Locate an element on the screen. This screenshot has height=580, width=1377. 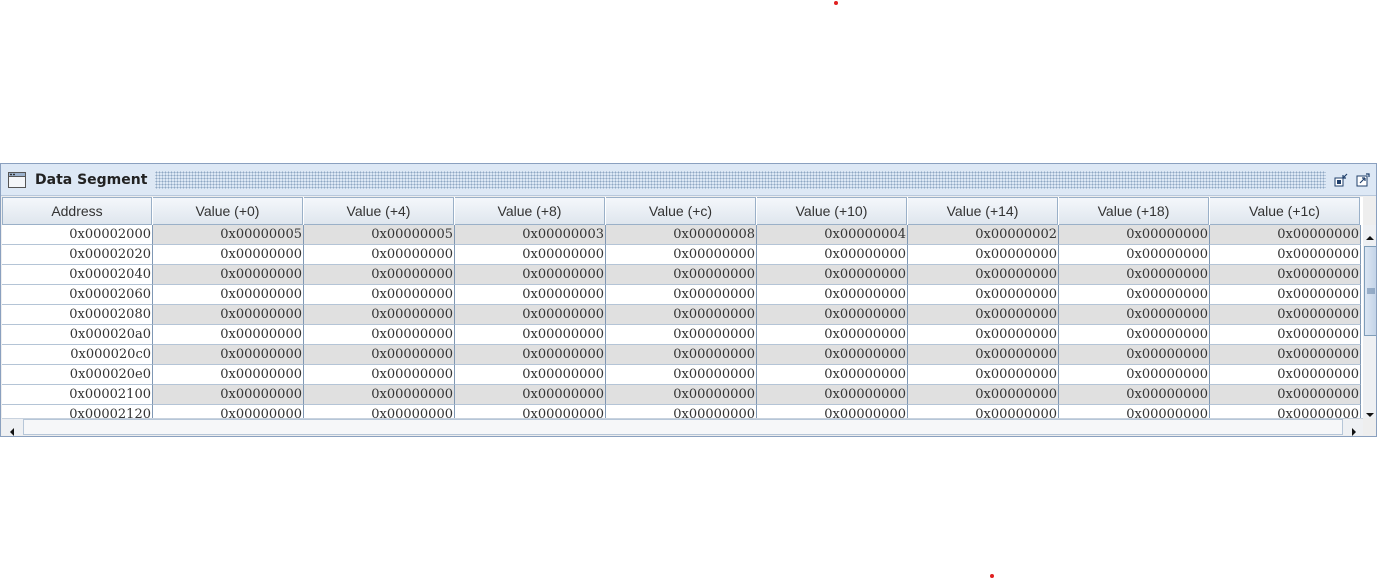
value-cell: 0x00000003 is located at coordinates (530, 235).